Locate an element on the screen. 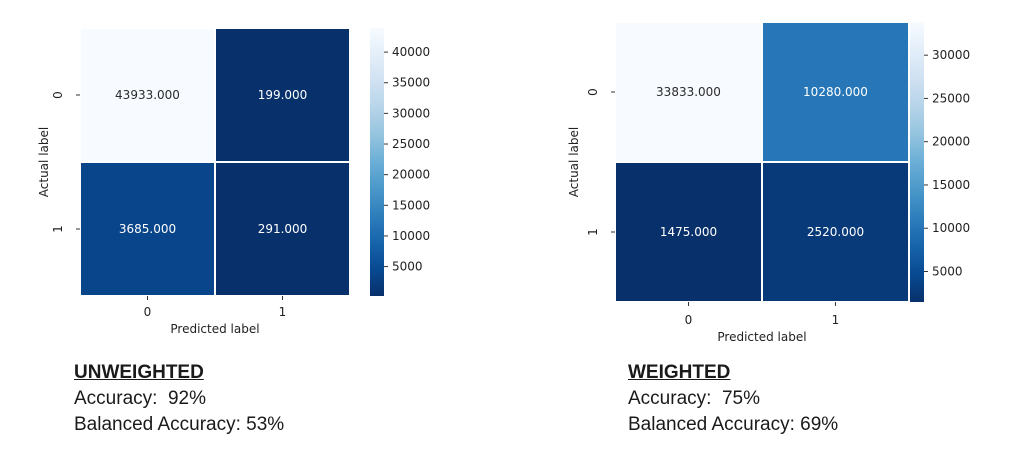 This screenshot has width=1023, height=462. unweighted-colorbar-tick-2: 15000 is located at coordinates (411, 205).